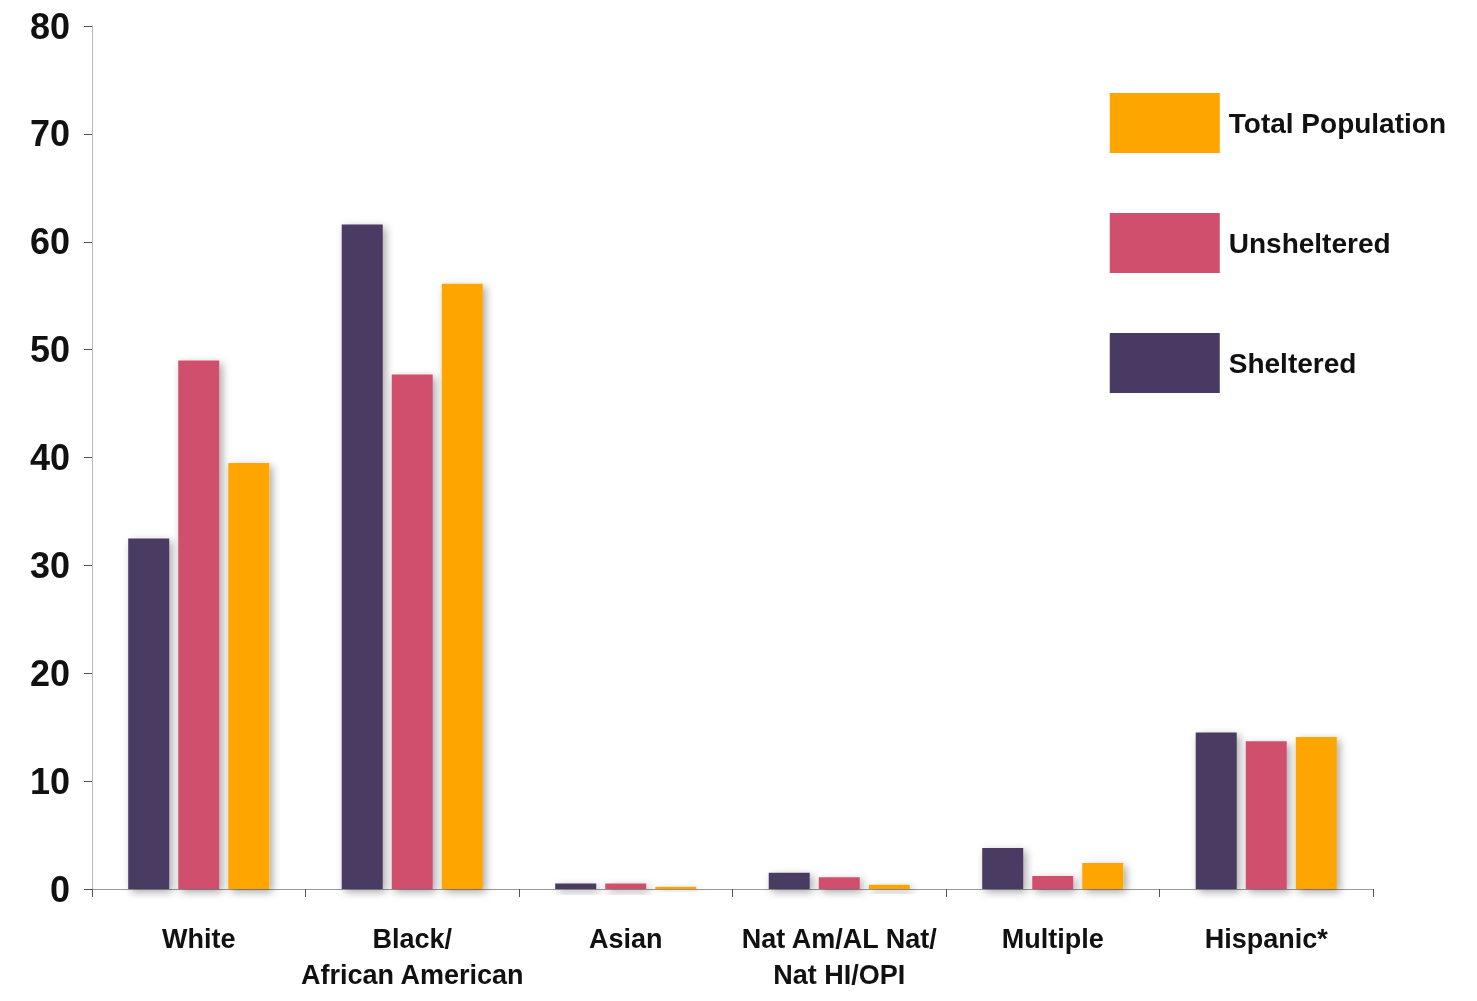  I want to click on legend-label: Unsheltered, so click(1309, 243).